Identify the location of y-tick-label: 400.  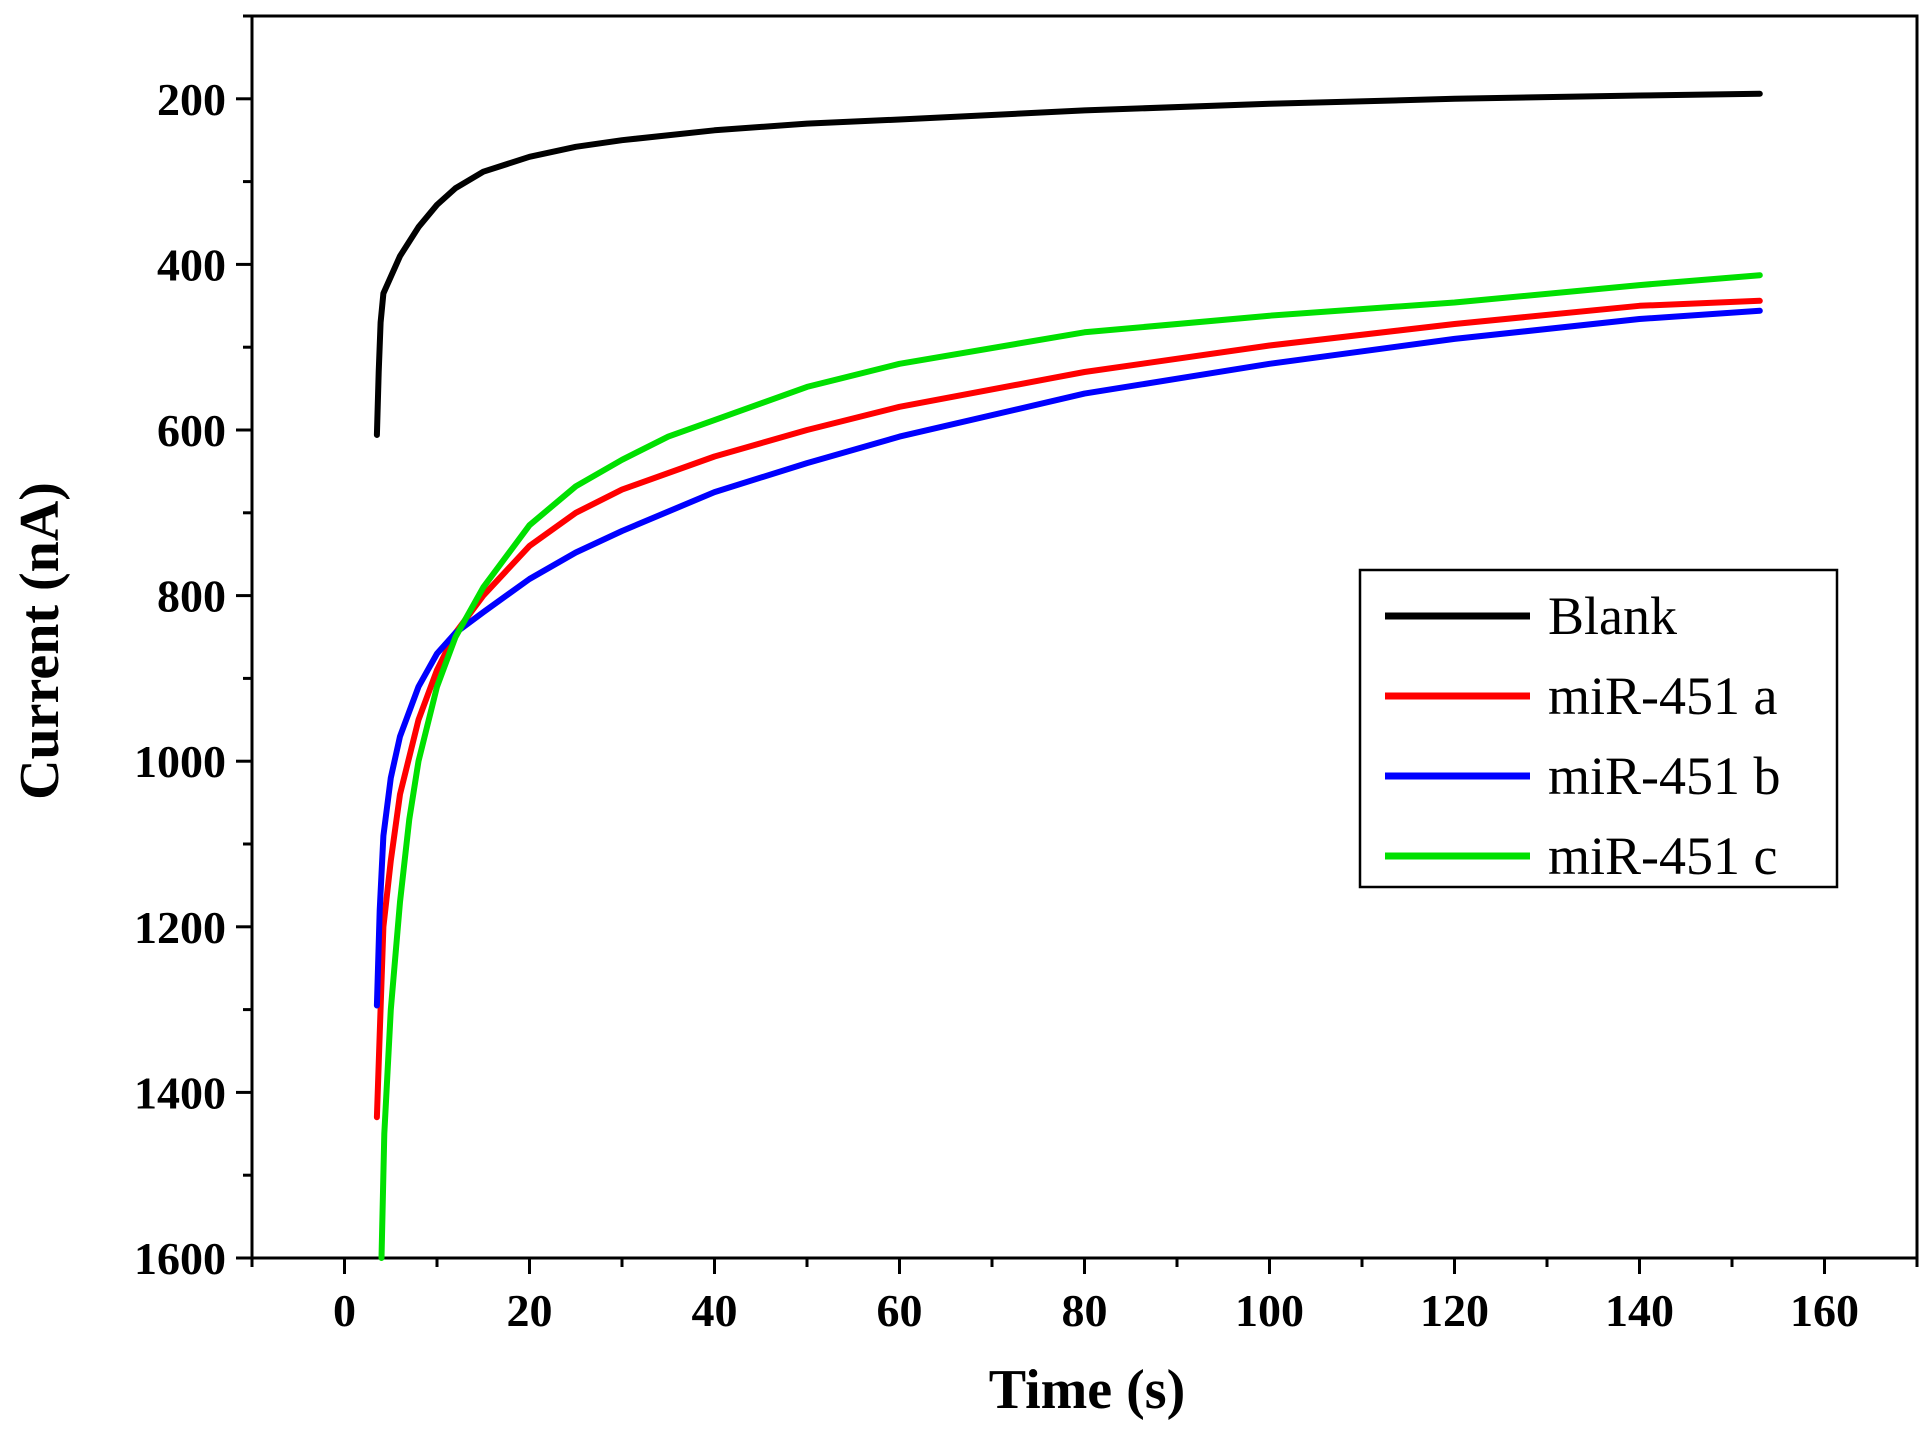
(191, 264).